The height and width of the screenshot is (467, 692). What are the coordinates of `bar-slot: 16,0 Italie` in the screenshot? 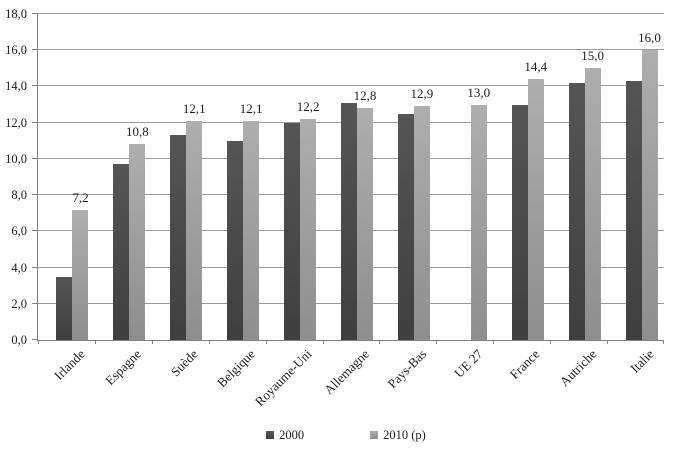 It's located at (635, 195).